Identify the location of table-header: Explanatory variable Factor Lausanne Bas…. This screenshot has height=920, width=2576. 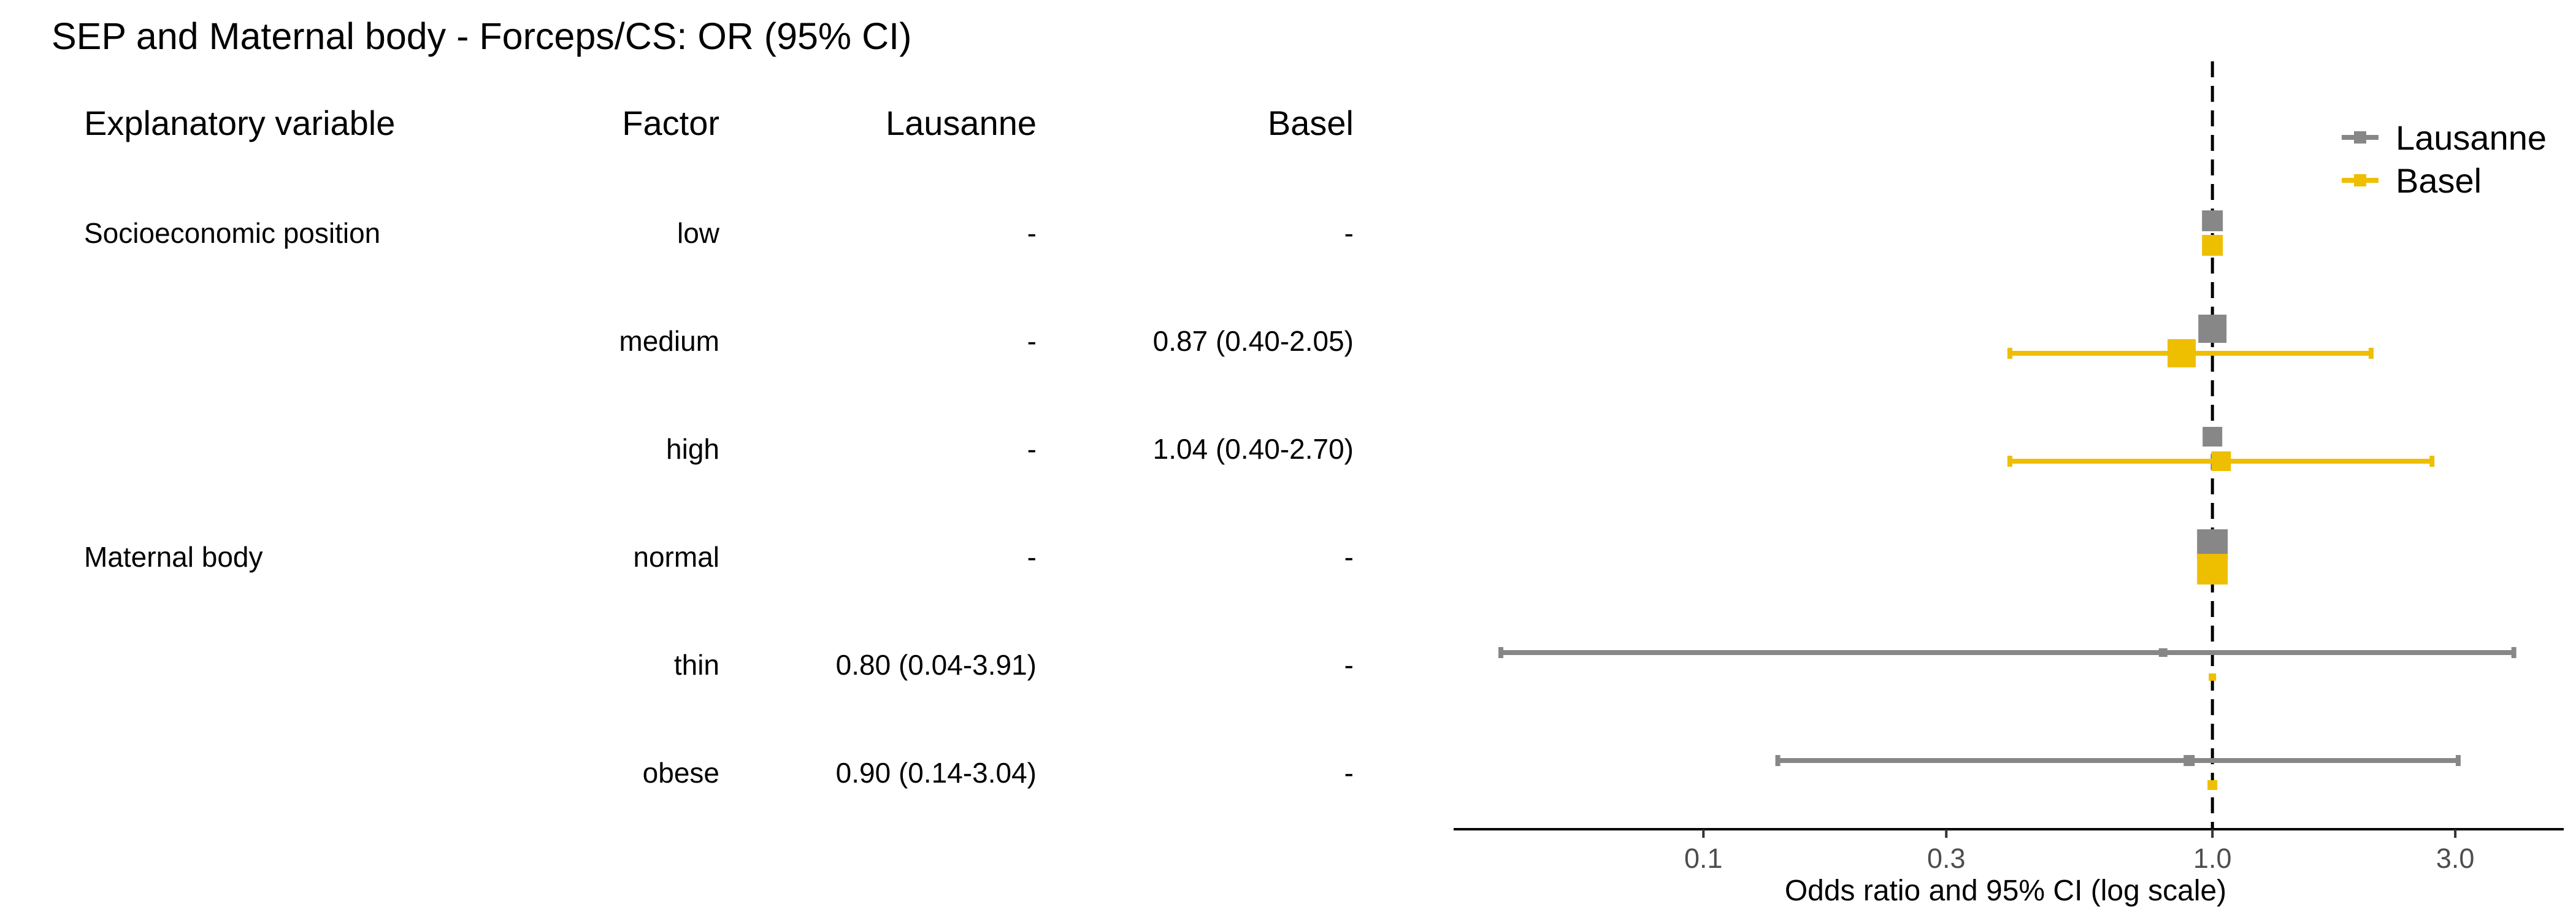
(719, 123).